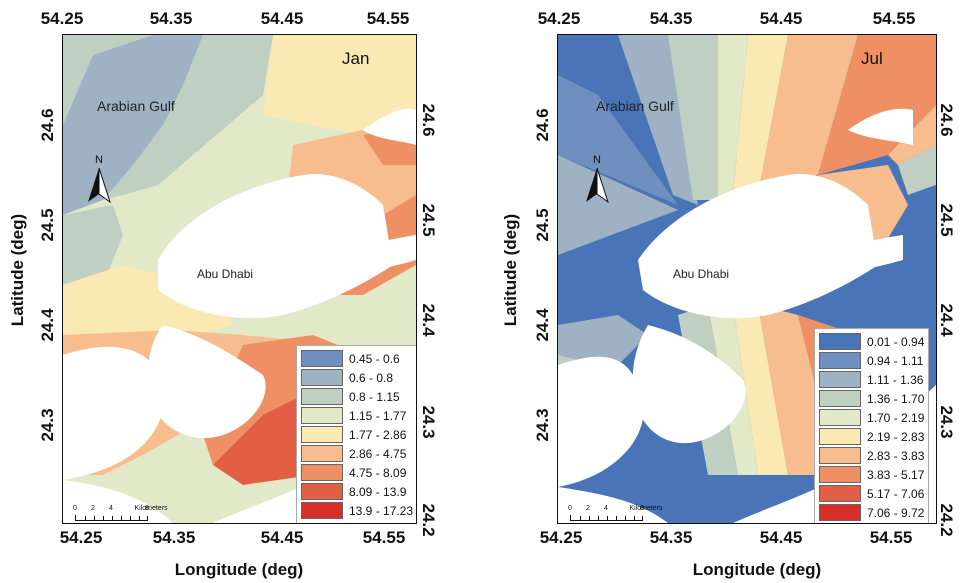 The image size is (961, 583). I want to click on legend-label: 8.09 - 13.9, so click(378, 491).